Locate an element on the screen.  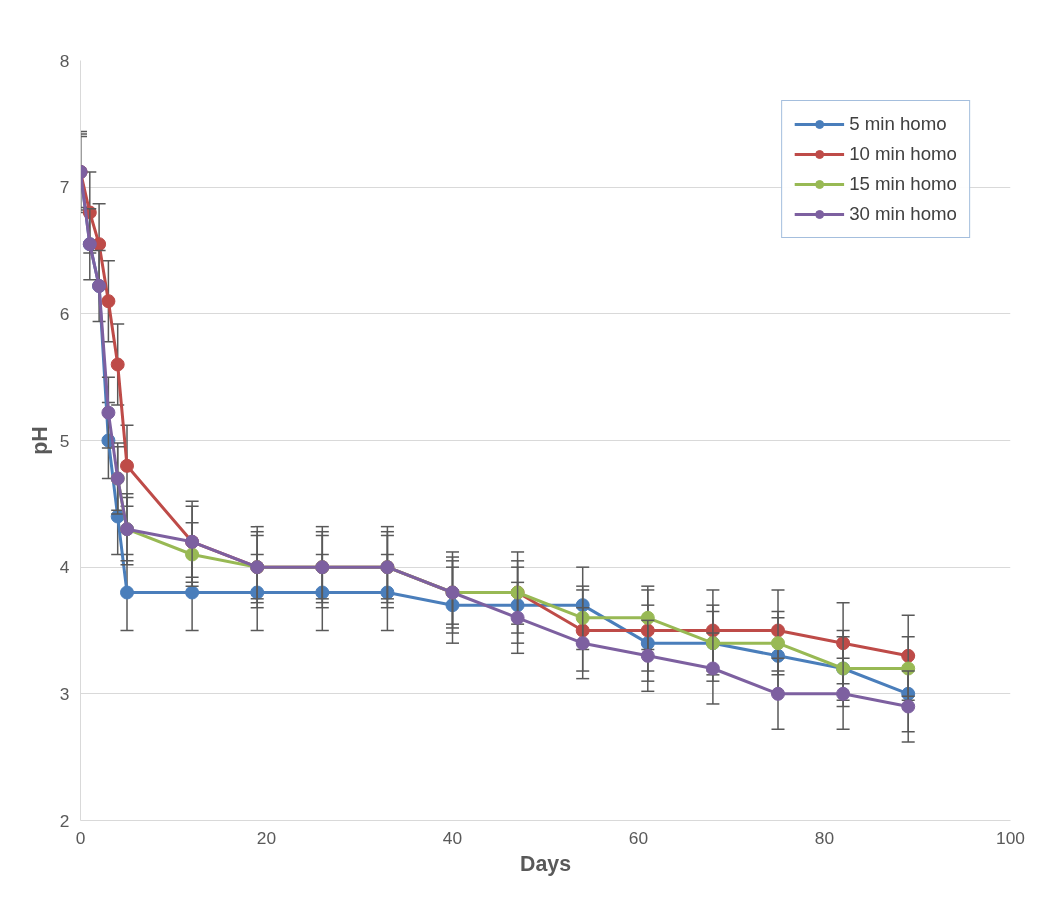
x-tick-label: 0 is located at coordinates (80, 837).